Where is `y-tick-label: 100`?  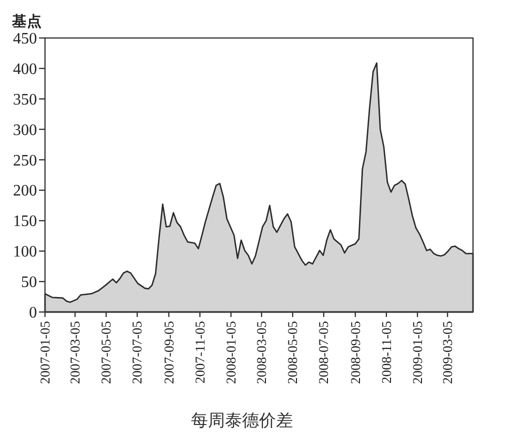 y-tick-label: 100 is located at coordinates (25, 252).